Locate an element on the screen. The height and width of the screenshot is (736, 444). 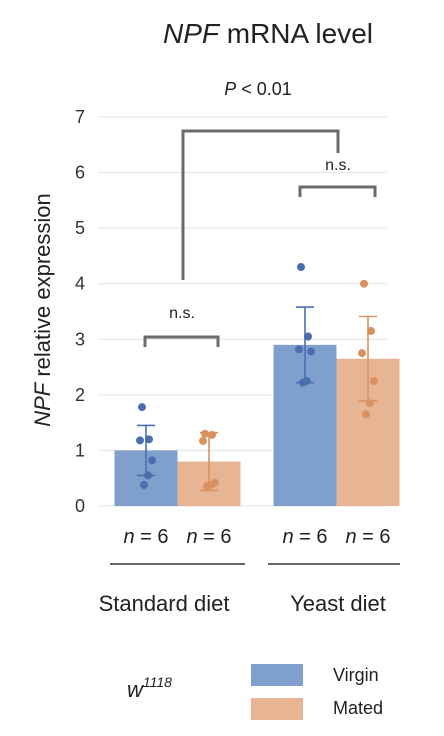
strain-label-superscript: 1118 is located at coordinates (157, 682).